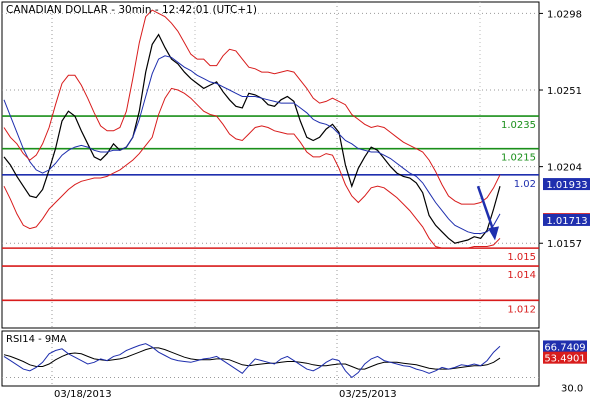 The width and height of the screenshot is (590, 400). What do you see at coordinates (368, 394) in the screenshot?
I see `x-date-label: 03/25/2013` at bounding box center [368, 394].